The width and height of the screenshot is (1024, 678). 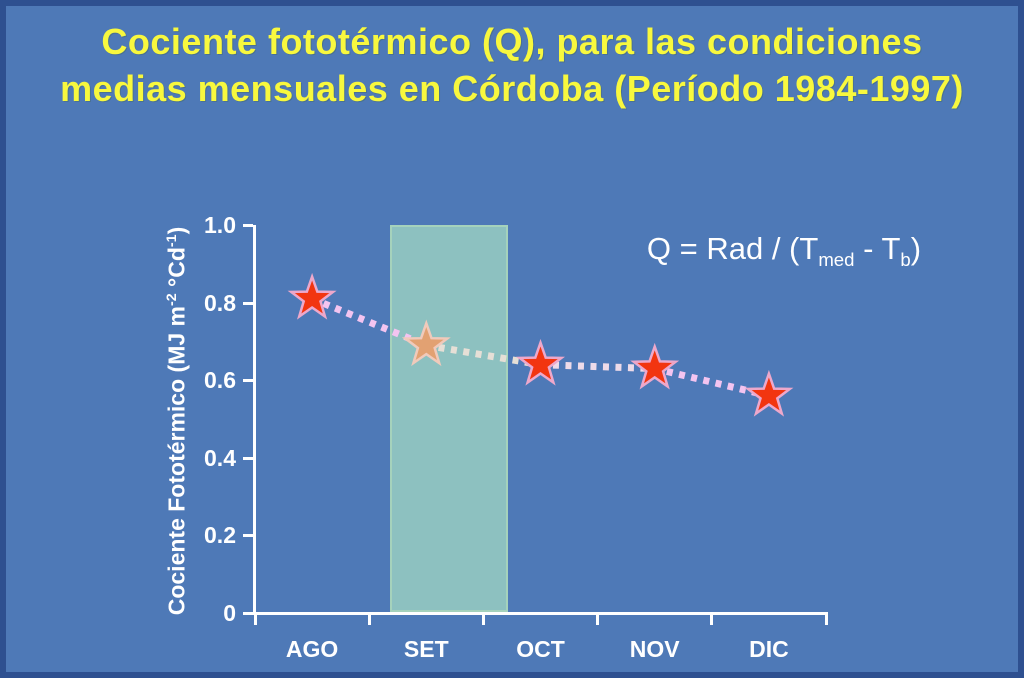 What do you see at coordinates (655, 366) in the screenshot?
I see `data-point-star-nov` at bounding box center [655, 366].